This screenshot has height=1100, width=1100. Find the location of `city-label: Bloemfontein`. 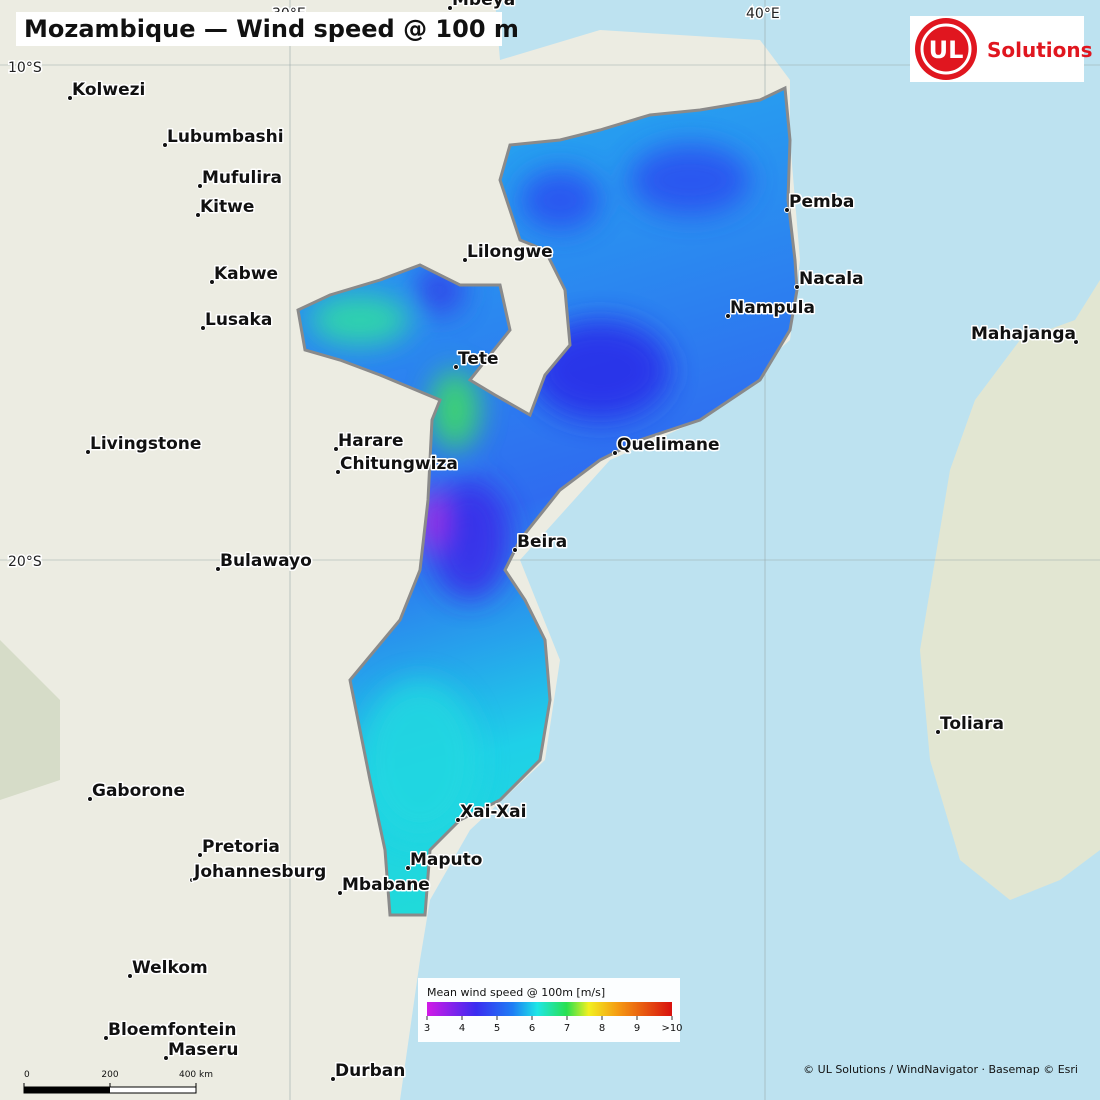

city-label: Bloemfontein is located at coordinates (172, 1030).